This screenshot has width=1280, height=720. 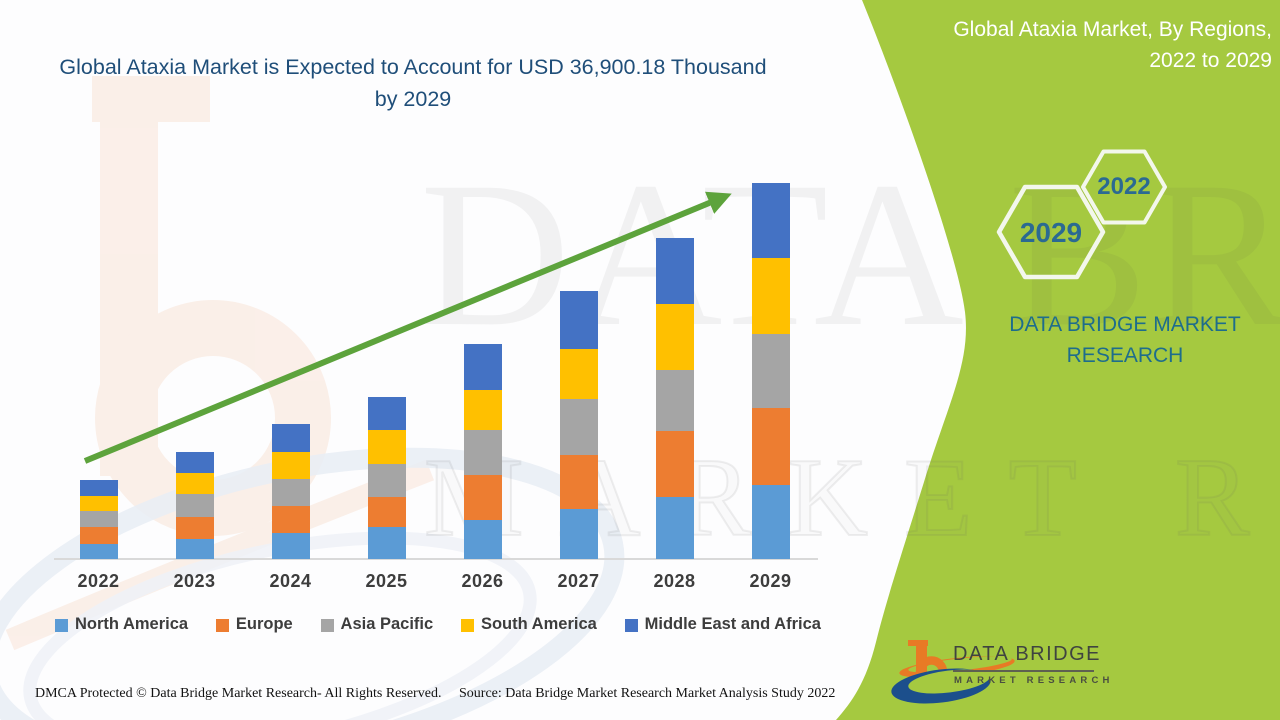 I want to click on legend-label: Middle East and Africa, so click(x=732, y=624).